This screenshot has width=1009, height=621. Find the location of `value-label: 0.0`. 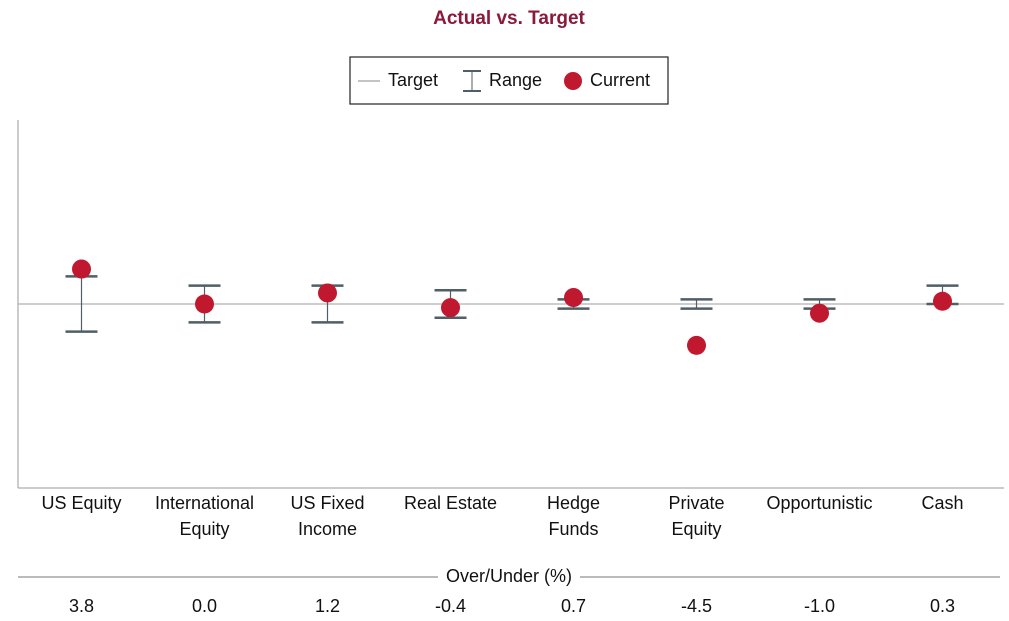

value-label: 0.0 is located at coordinates (204, 606).